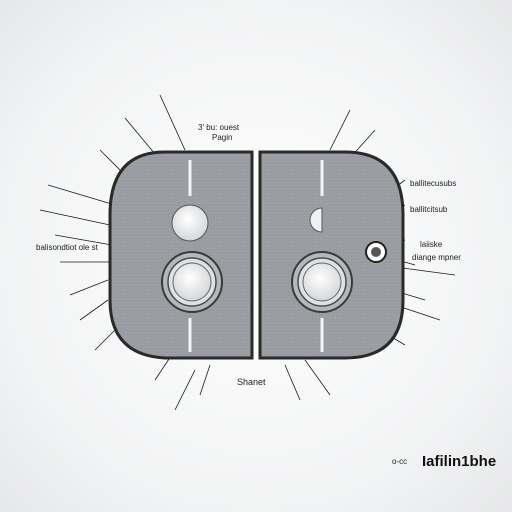 The height and width of the screenshot is (512, 512). What do you see at coordinates (190, 223) in the screenshot?
I see `left-top-button` at bounding box center [190, 223].